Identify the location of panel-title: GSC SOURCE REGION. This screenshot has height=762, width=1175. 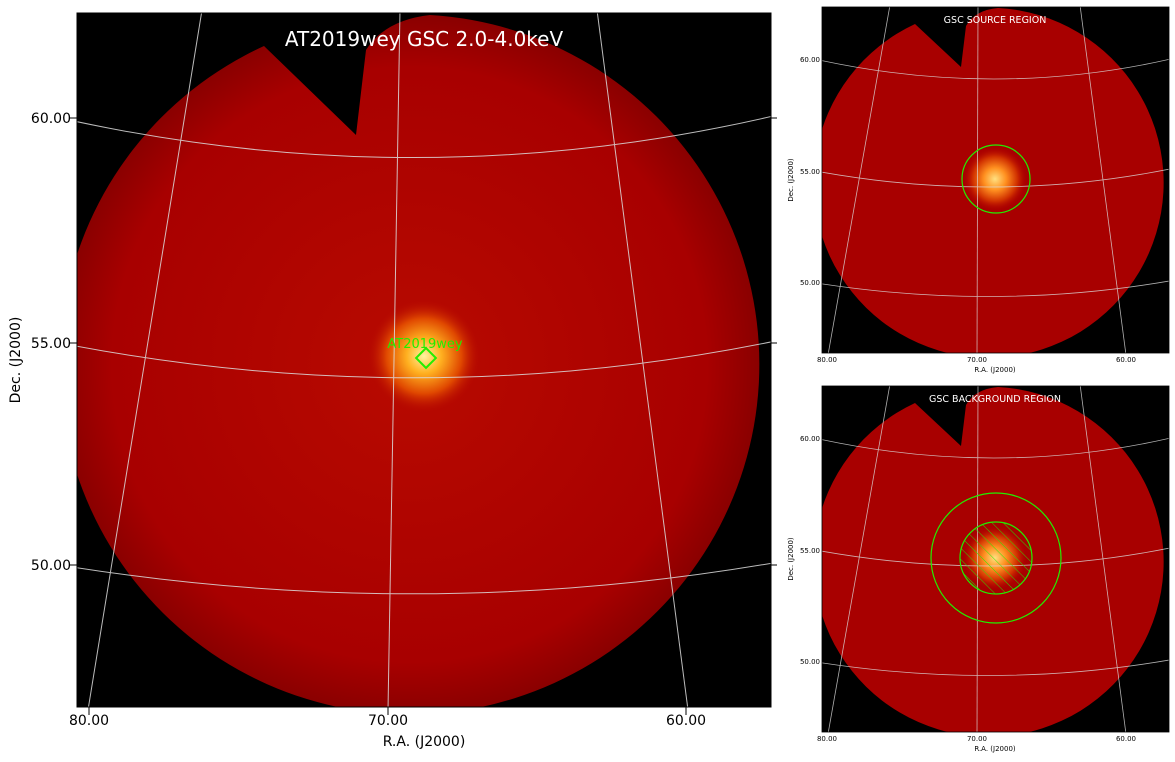
(995, 20).